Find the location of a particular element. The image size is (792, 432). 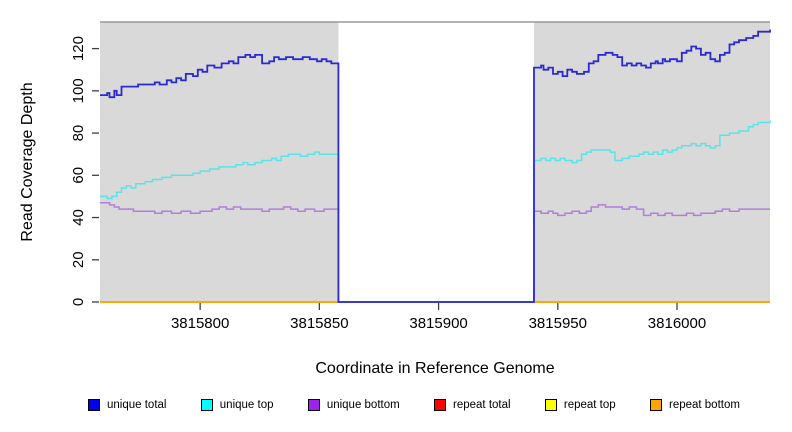

legend-label: unique total is located at coordinates (137, 405).